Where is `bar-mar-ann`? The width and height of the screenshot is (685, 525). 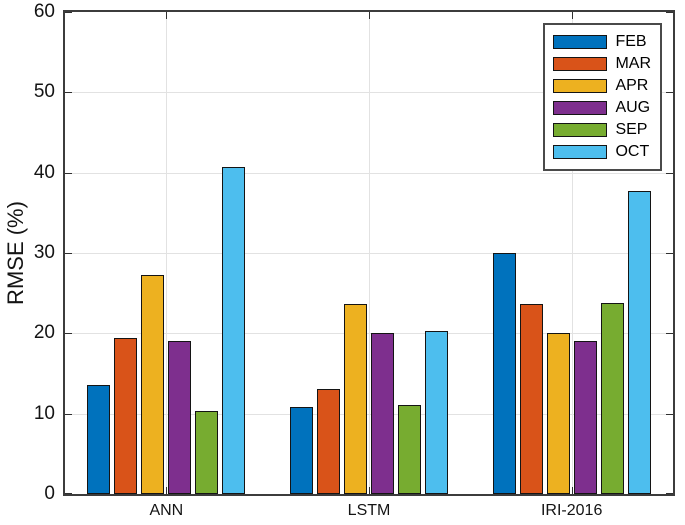 bar-mar-ann is located at coordinates (126, 416).